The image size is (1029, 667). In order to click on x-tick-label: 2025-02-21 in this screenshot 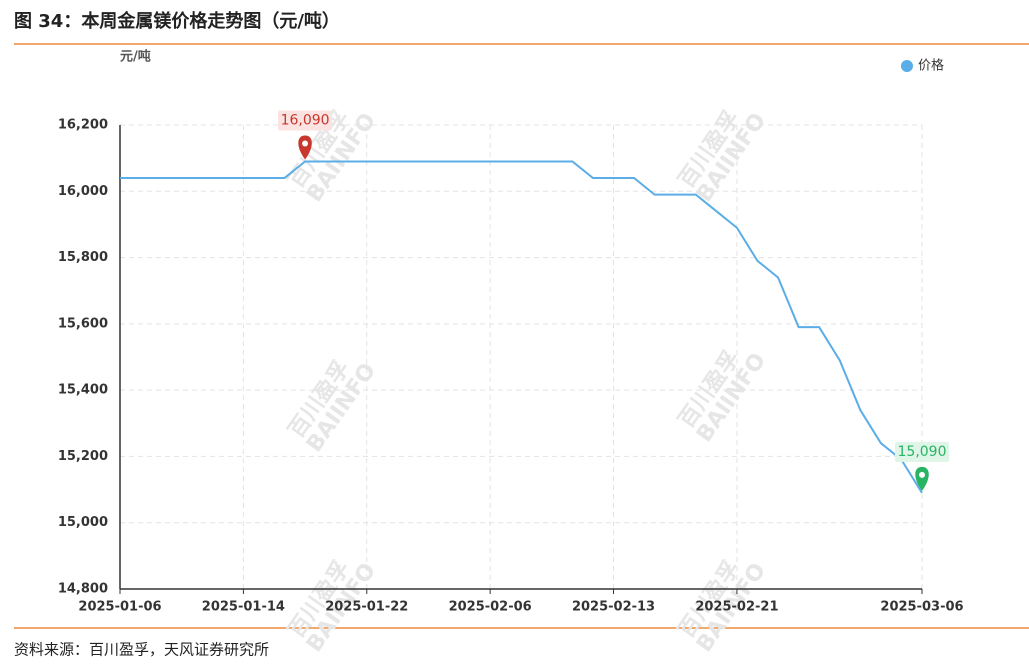, I will do `click(736, 607)`.